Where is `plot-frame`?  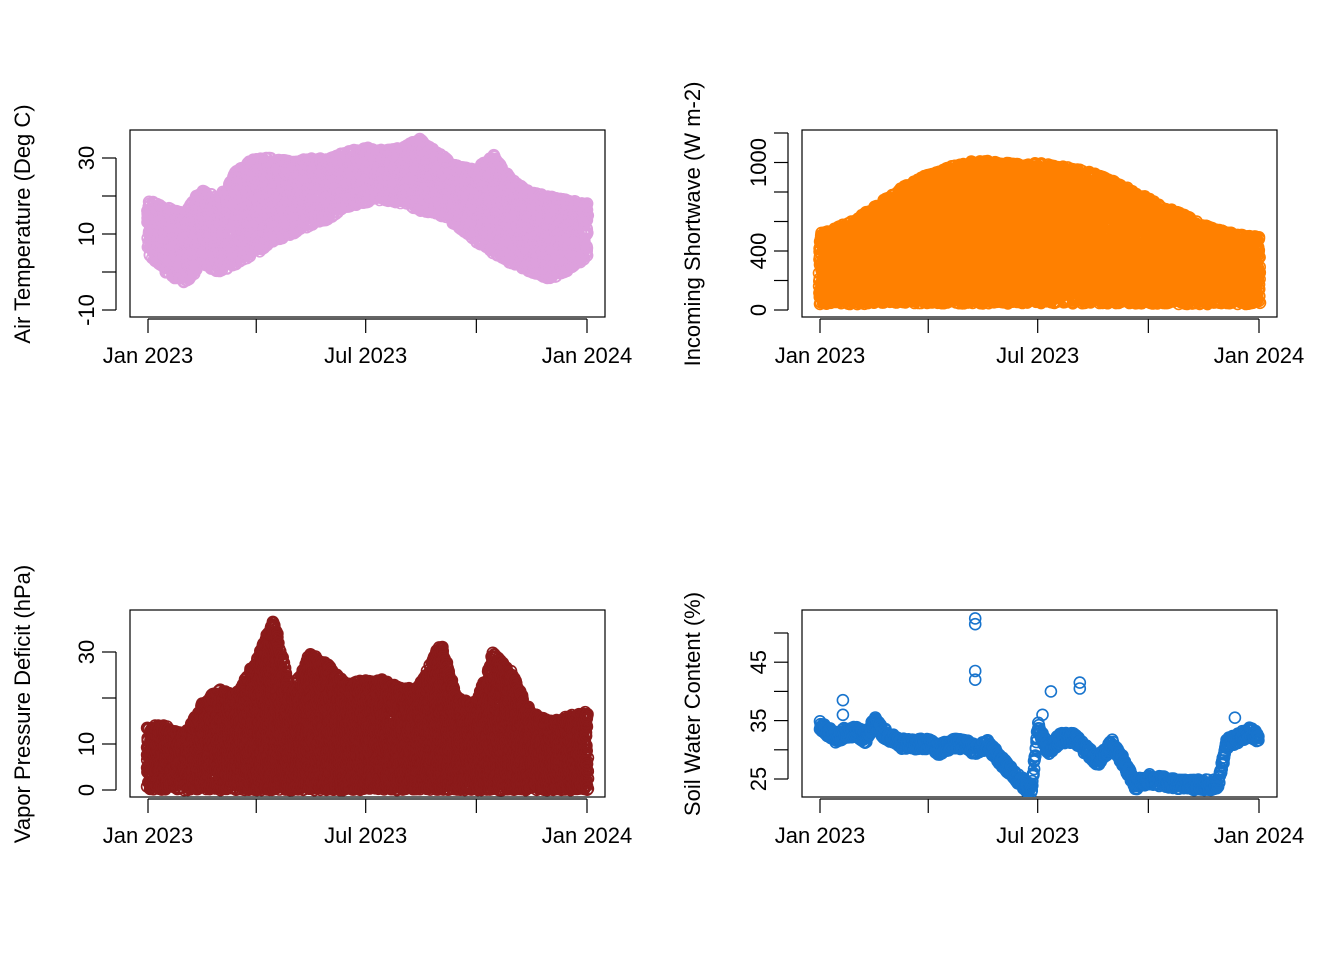 plot-frame is located at coordinates (367, 223).